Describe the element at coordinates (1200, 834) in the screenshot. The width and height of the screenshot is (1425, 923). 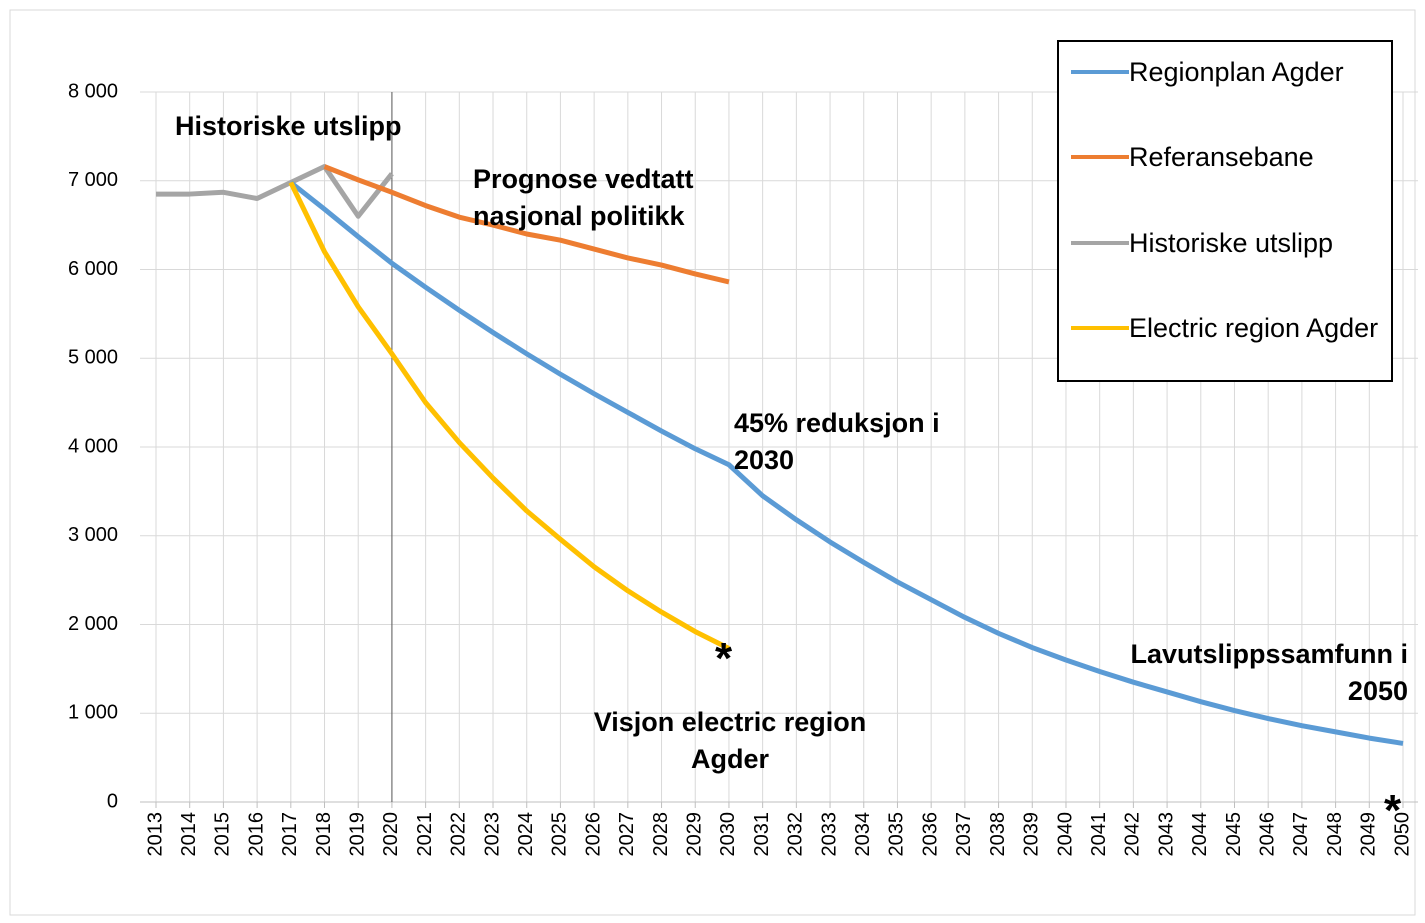
I see `x-tick-label: 2044` at that location.